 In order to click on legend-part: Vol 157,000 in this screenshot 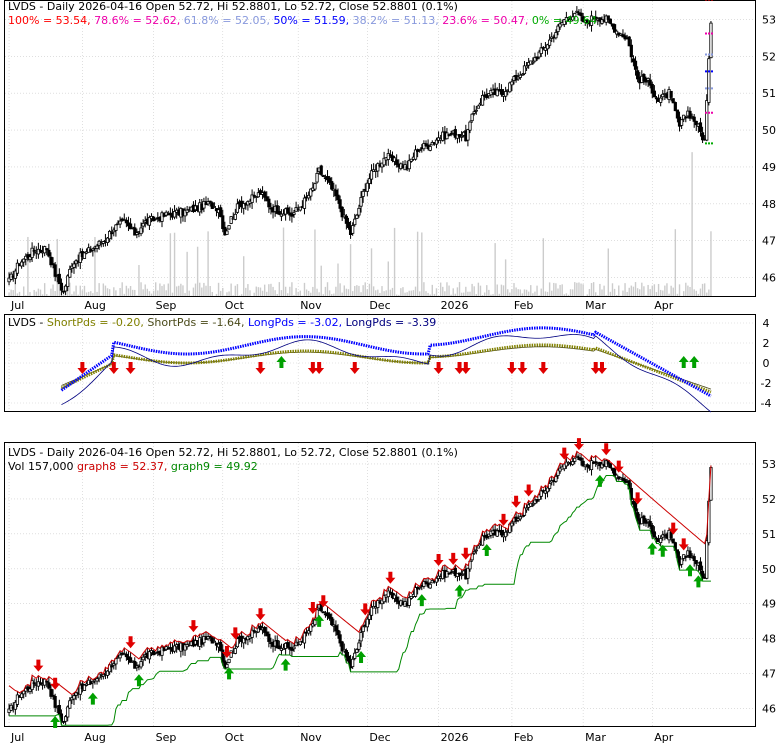, I will do `click(42, 466)`.